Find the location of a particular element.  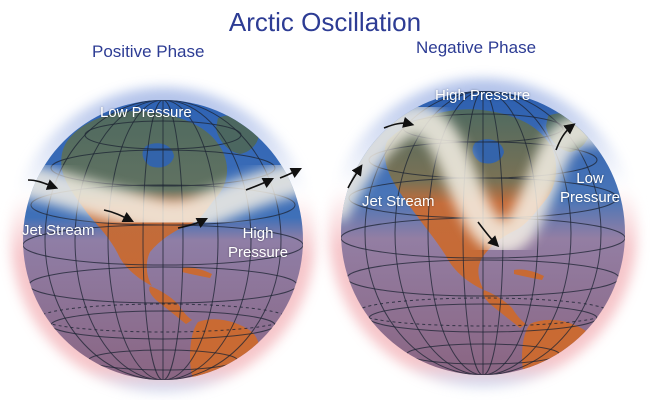

positive-jet-arrows is located at coordinates (165, 198).